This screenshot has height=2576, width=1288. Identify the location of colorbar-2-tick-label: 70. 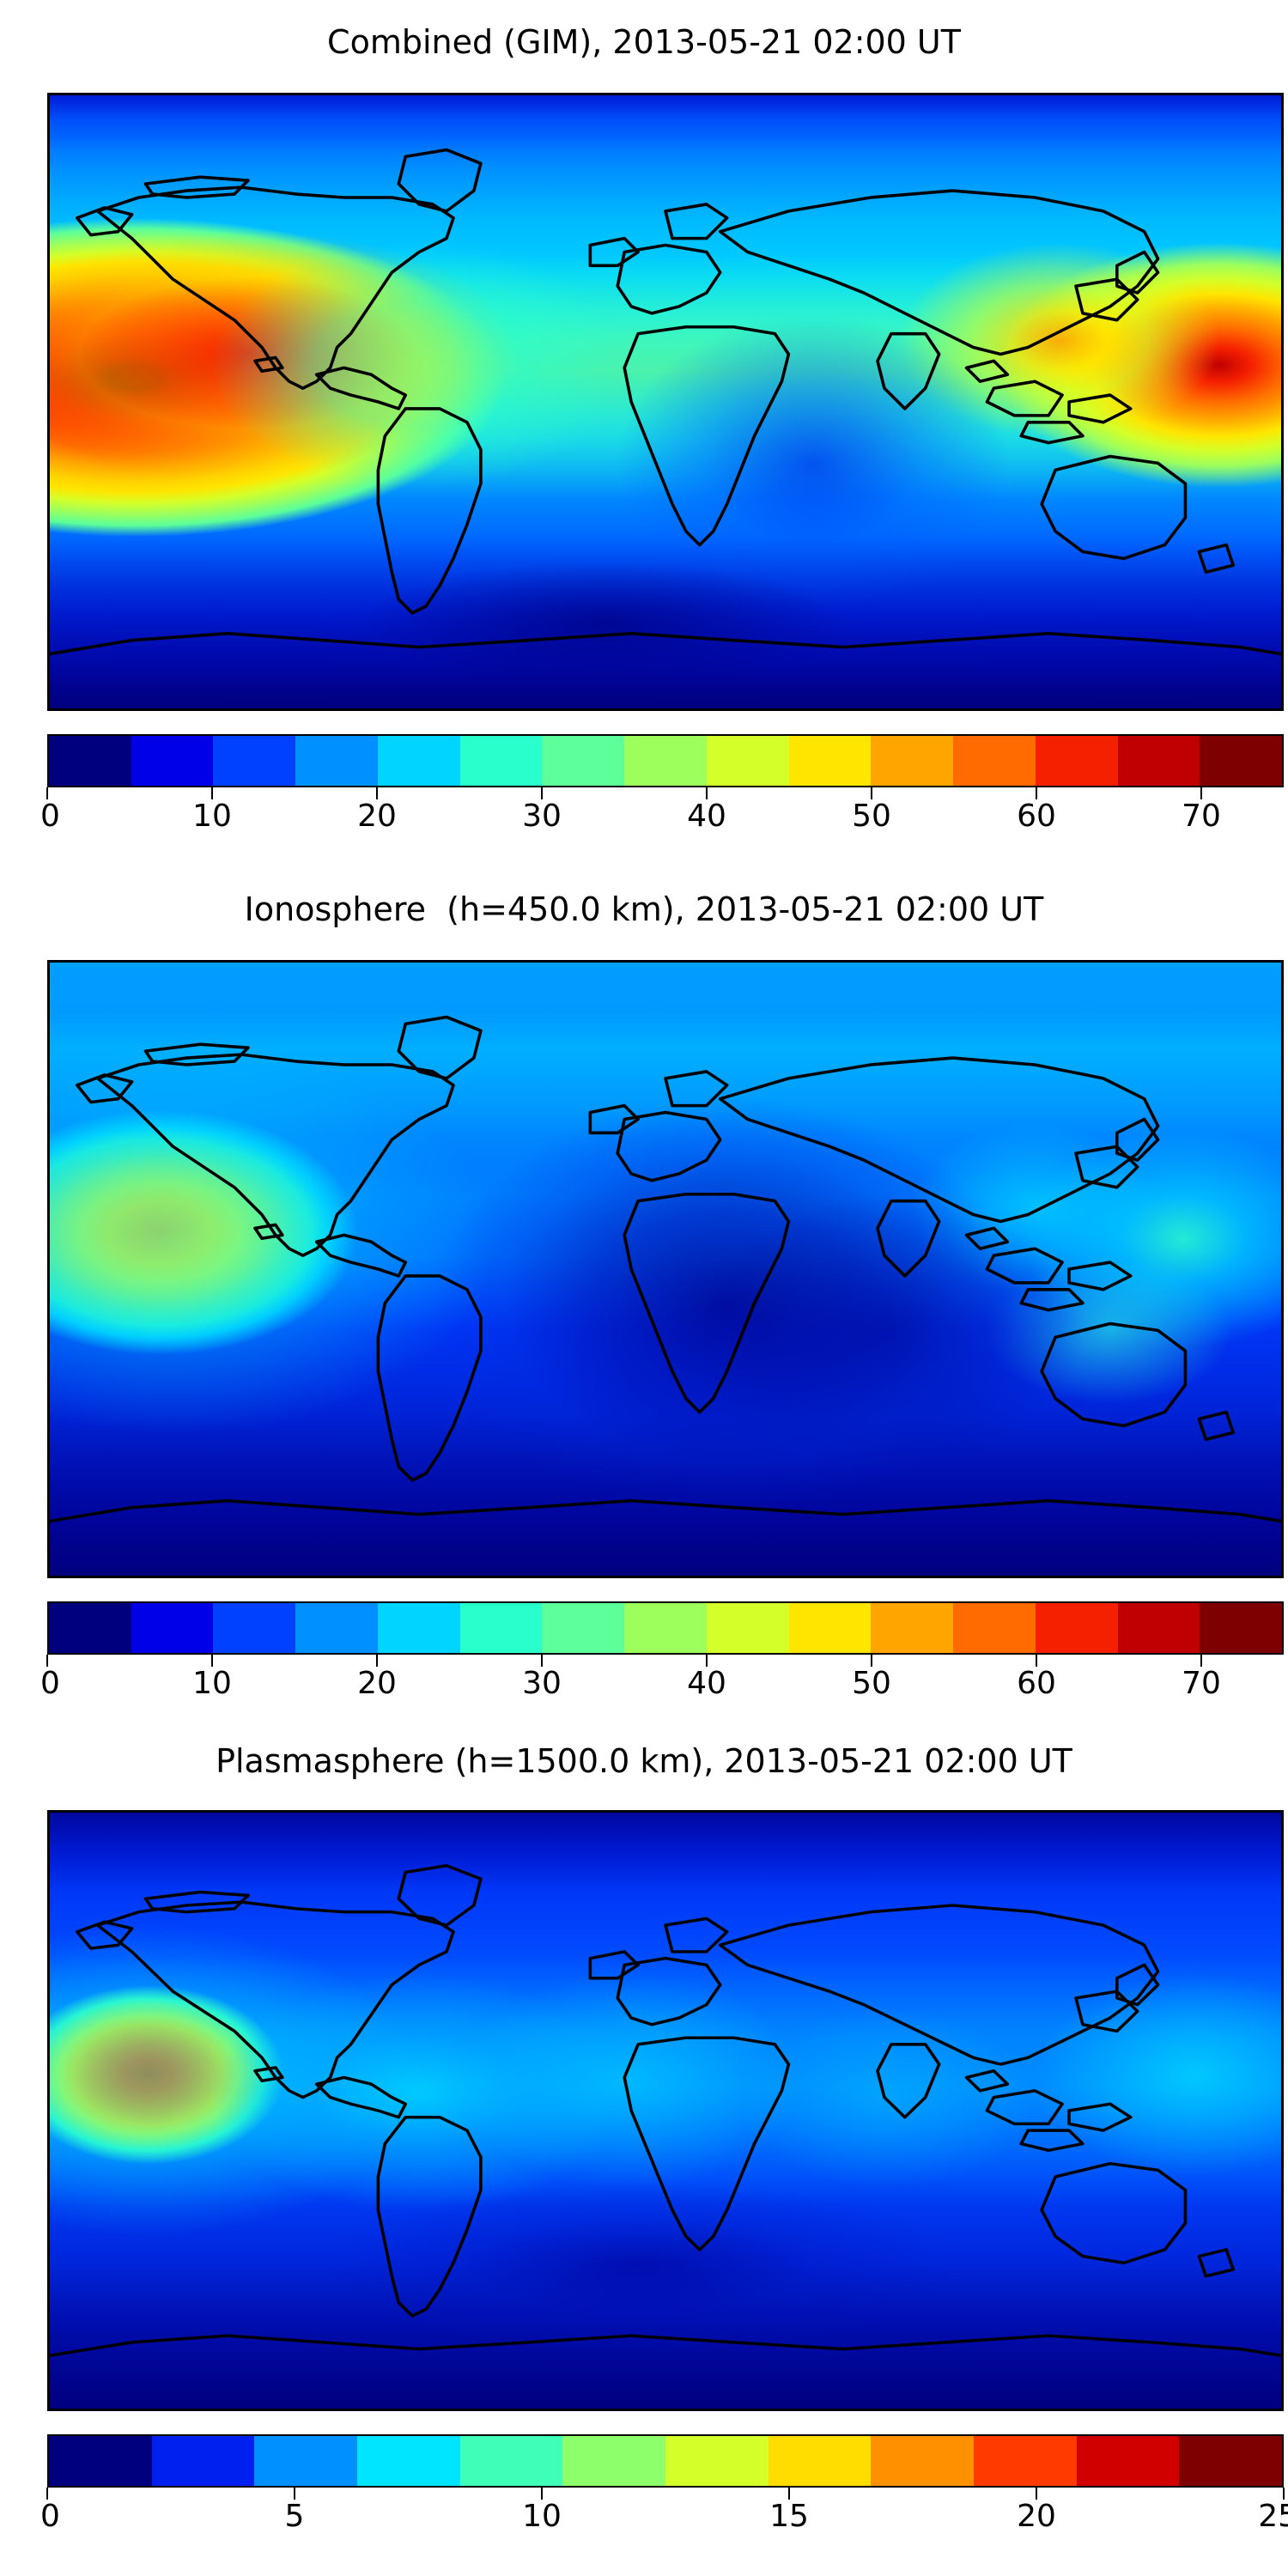
(1202, 1683).